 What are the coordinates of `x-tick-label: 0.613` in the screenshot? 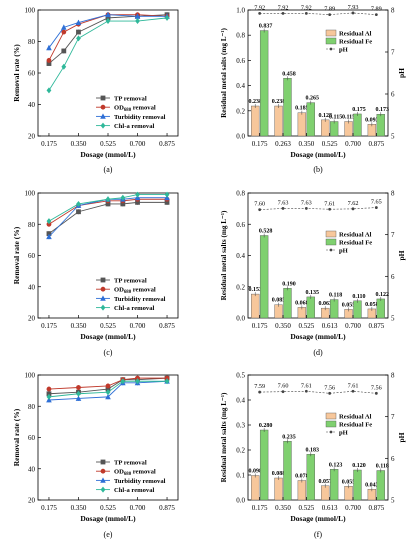 It's located at (330, 508).